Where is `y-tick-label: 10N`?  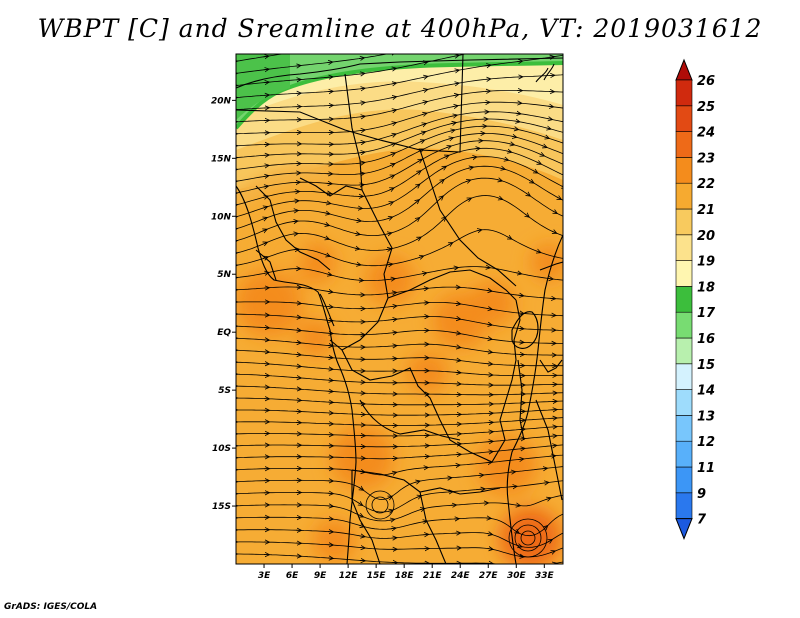 y-tick-label: 10N is located at coordinates (221, 217).